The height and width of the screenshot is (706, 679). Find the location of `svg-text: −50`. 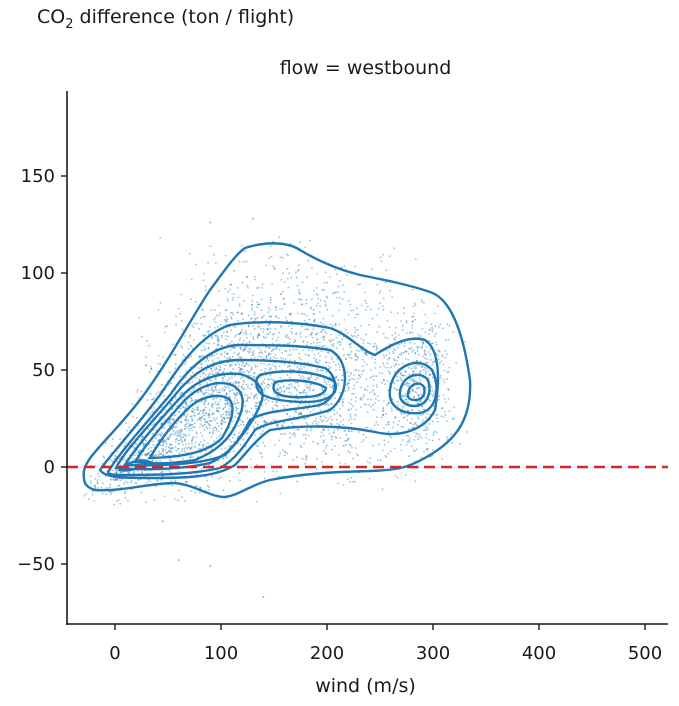

svg-text: −50 is located at coordinates (36, 564).